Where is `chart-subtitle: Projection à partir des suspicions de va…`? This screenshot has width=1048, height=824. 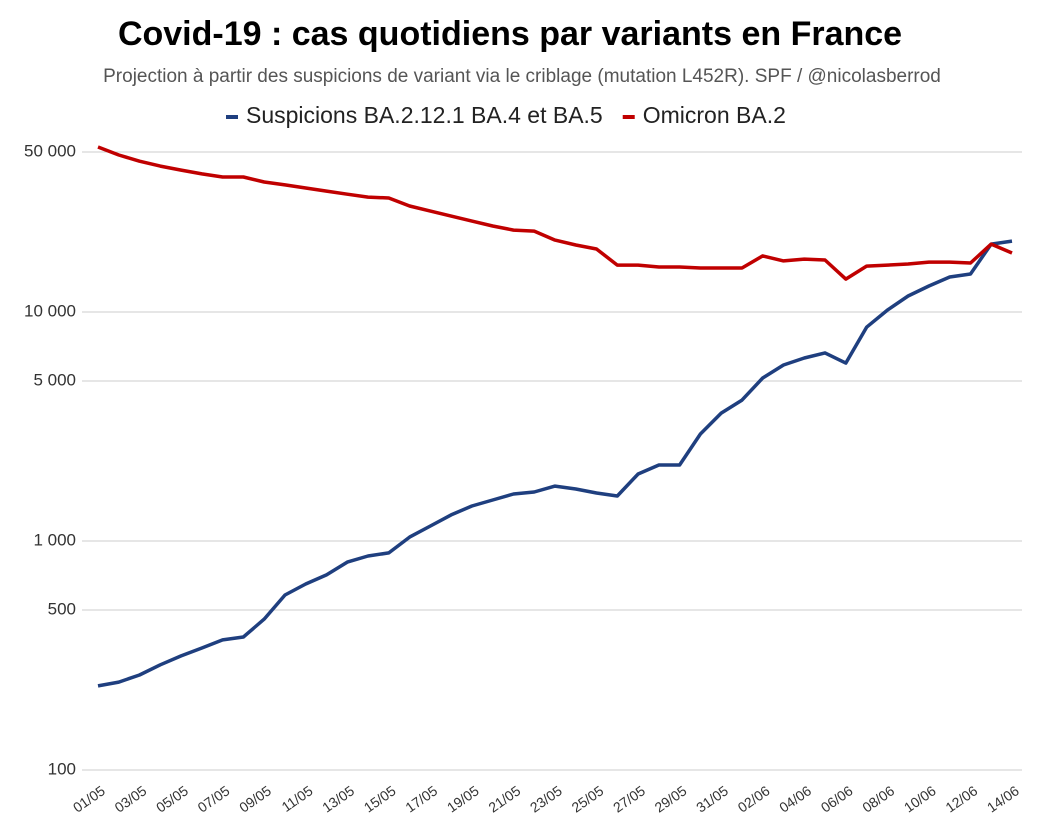
chart-subtitle: Projection à partir des suspicions de va… is located at coordinates (522, 76).